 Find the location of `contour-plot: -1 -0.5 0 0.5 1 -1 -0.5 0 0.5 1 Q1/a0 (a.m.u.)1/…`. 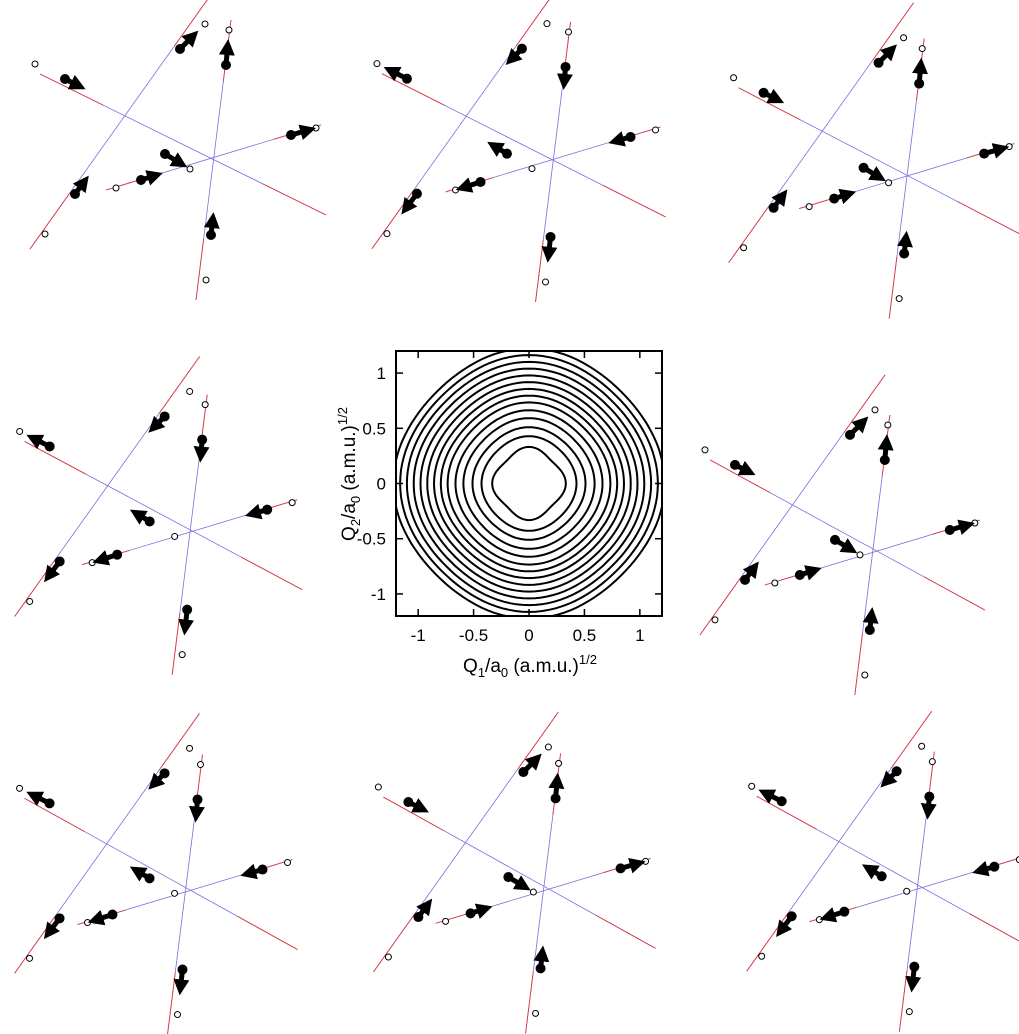

contour-plot: -1 -0.5 0 0.5 1 -1 -0.5 0 0.5 1 Q1/a0 (a.m.u.)1/… is located at coordinates (499, 515).